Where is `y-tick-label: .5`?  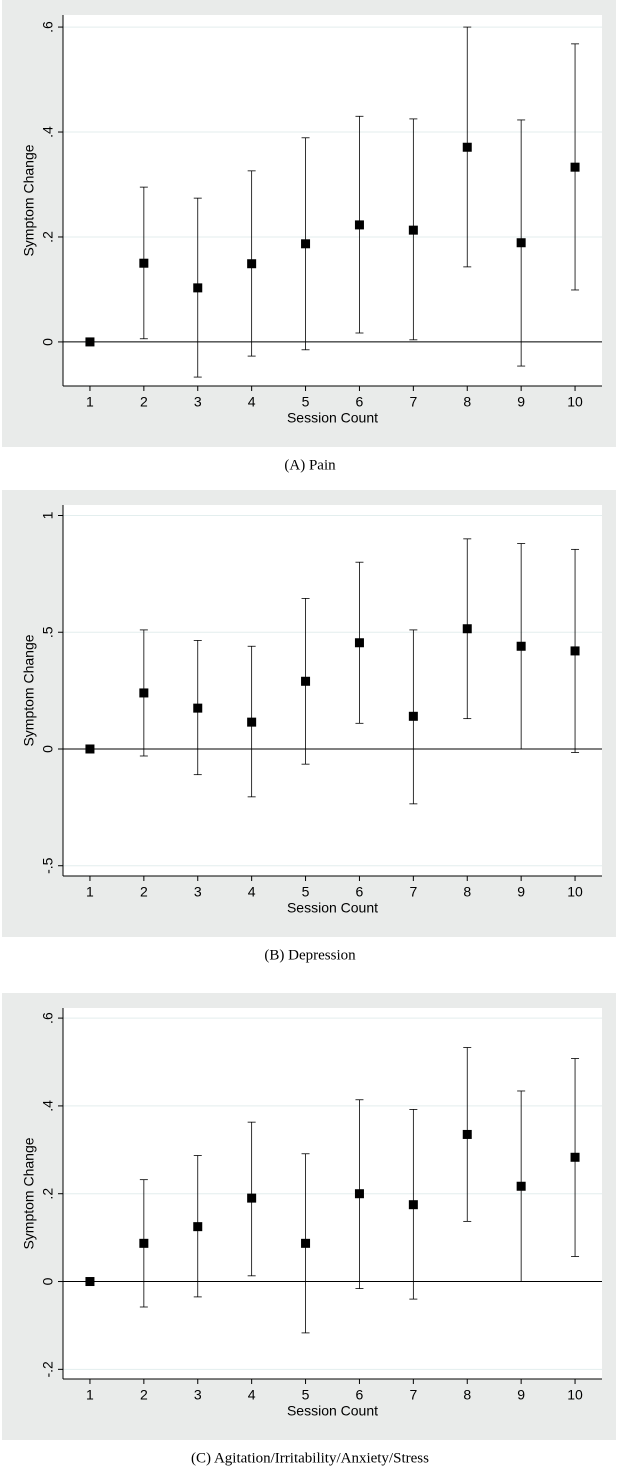 y-tick-label: .5 is located at coordinates (48, 632).